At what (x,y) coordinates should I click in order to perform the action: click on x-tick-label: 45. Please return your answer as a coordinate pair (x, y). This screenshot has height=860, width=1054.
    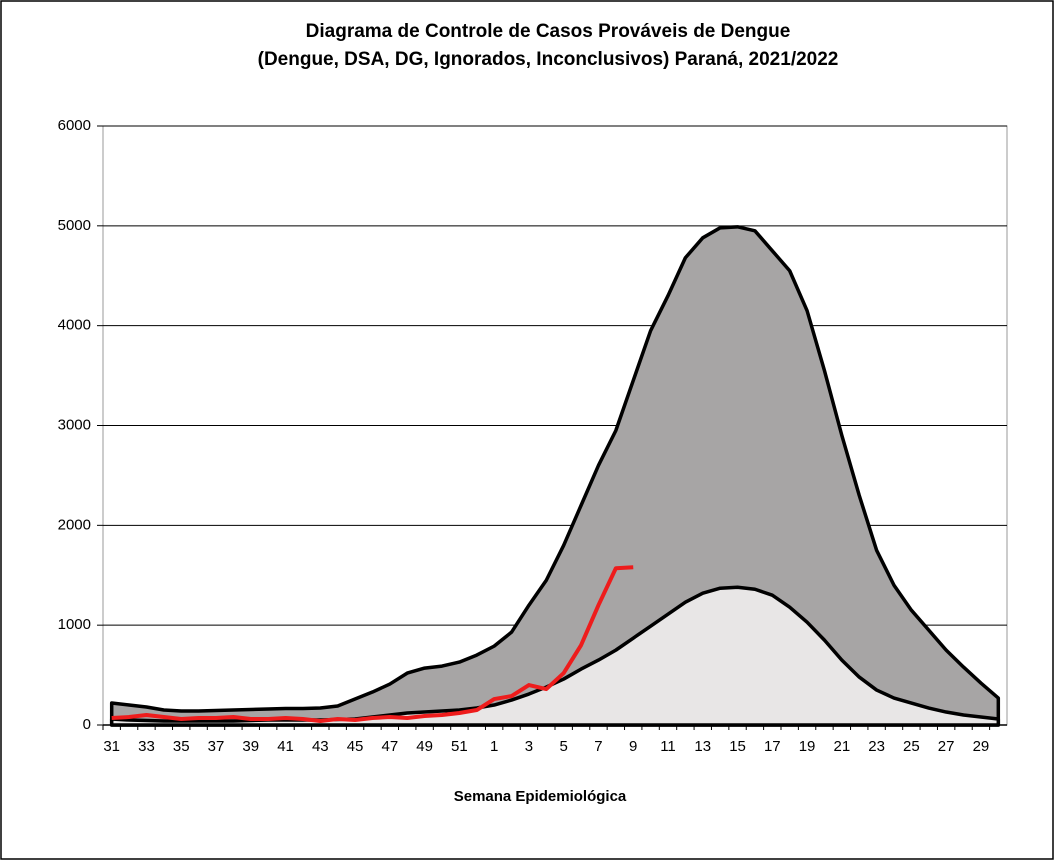
    Looking at the image, I should click on (355, 746).